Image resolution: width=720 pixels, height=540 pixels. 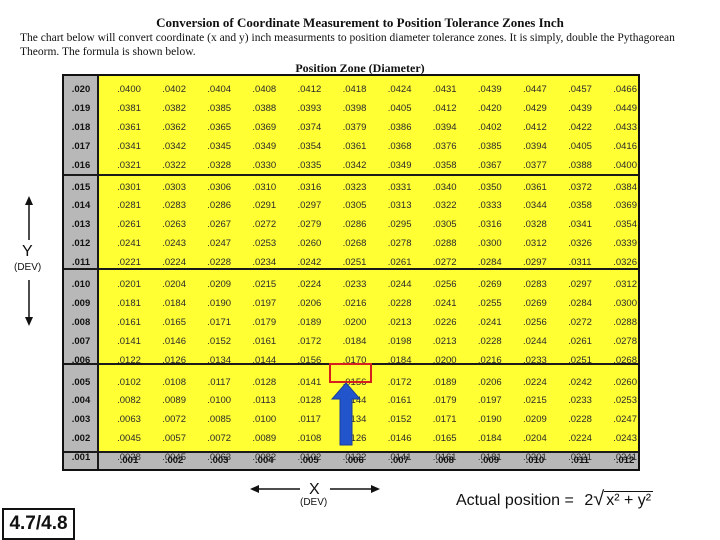 What do you see at coordinates (174, 127) in the screenshot?
I see `table-cell: .0362` at bounding box center [174, 127].